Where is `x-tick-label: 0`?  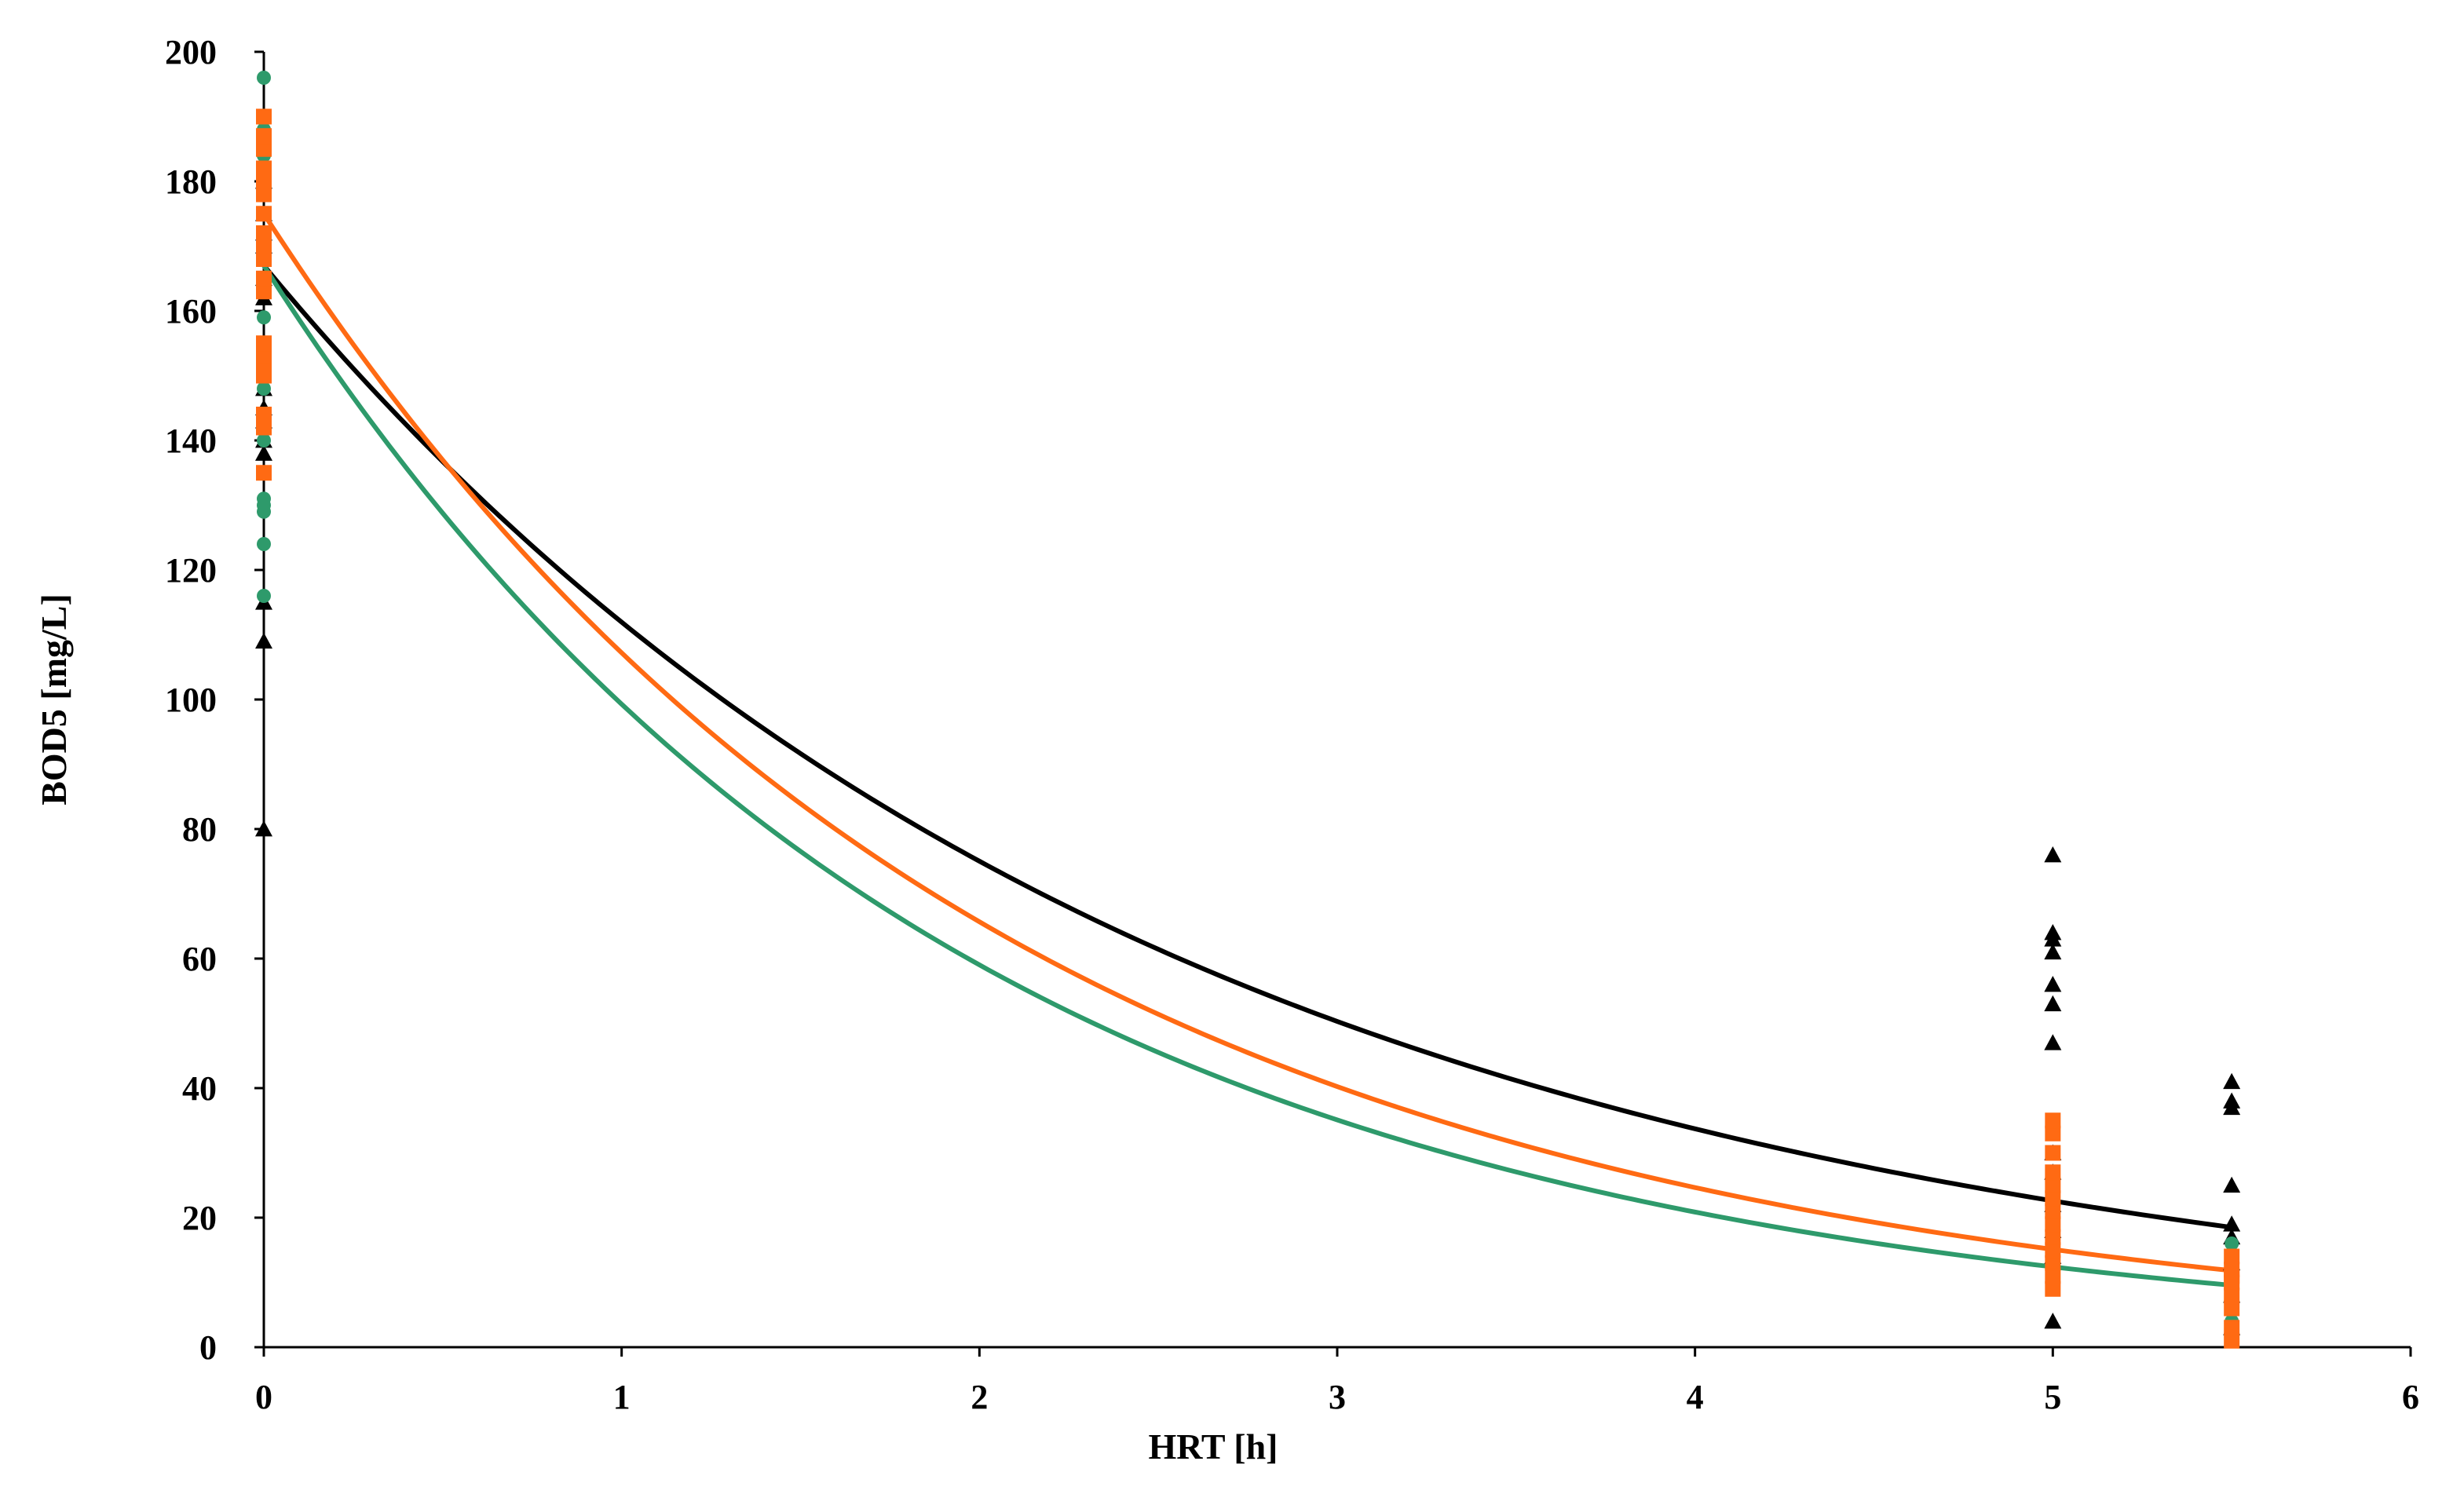
x-tick-label: 0 is located at coordinates (263, 1397).